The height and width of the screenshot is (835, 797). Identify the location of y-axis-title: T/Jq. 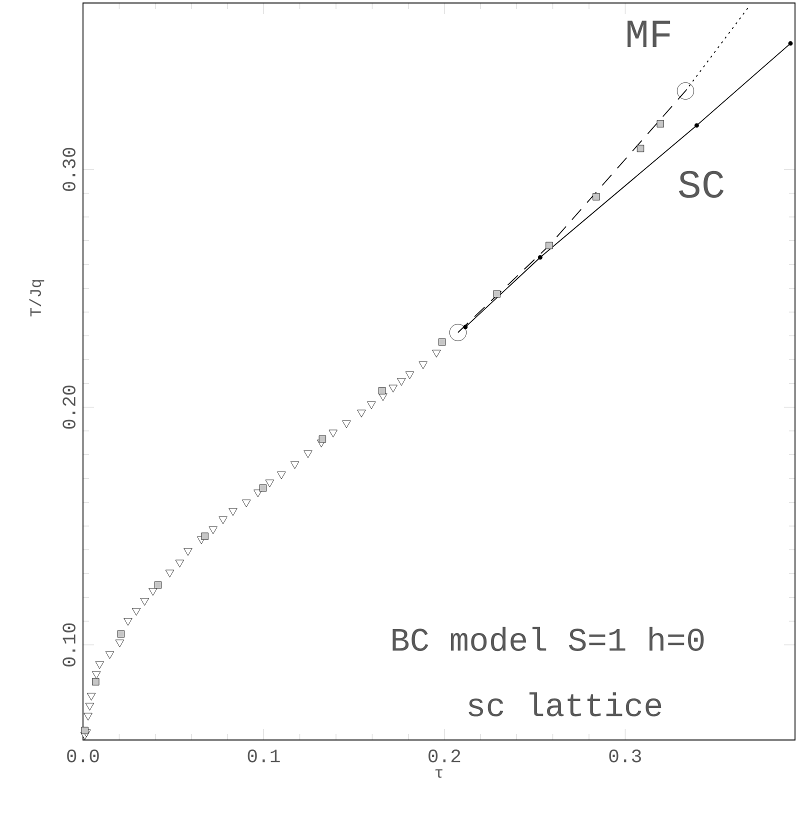
(36, 298).